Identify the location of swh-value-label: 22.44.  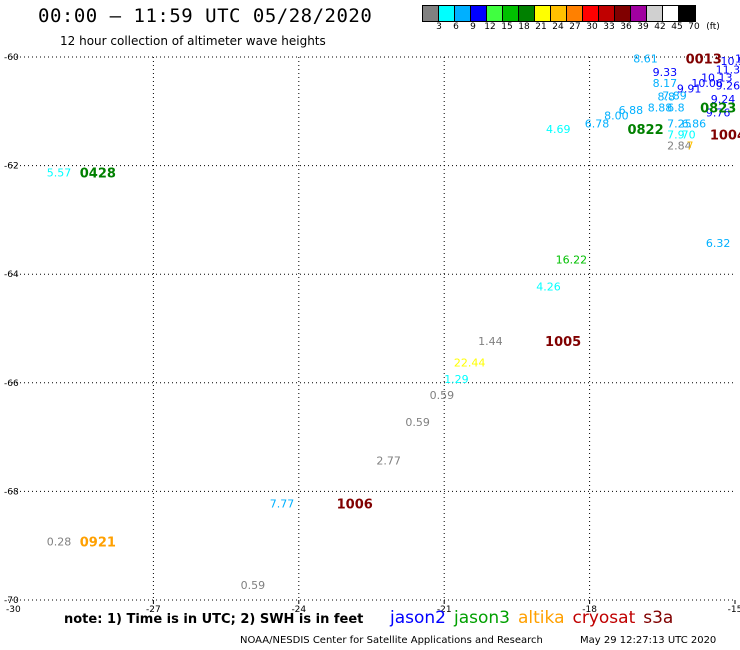
(470, 363).